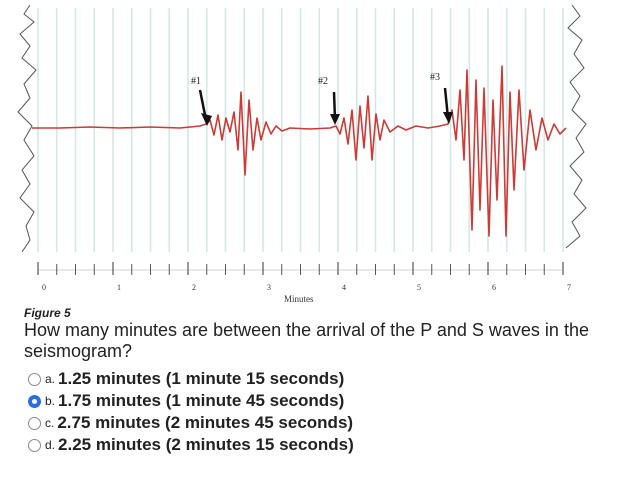 Image resolution: width=636 pixels, height=480 pixels. Describe the element at coordinates (304, 277) in the screenshot. I see `minutes-axis: 0 1 2 3 4 5 6 7` at that location.